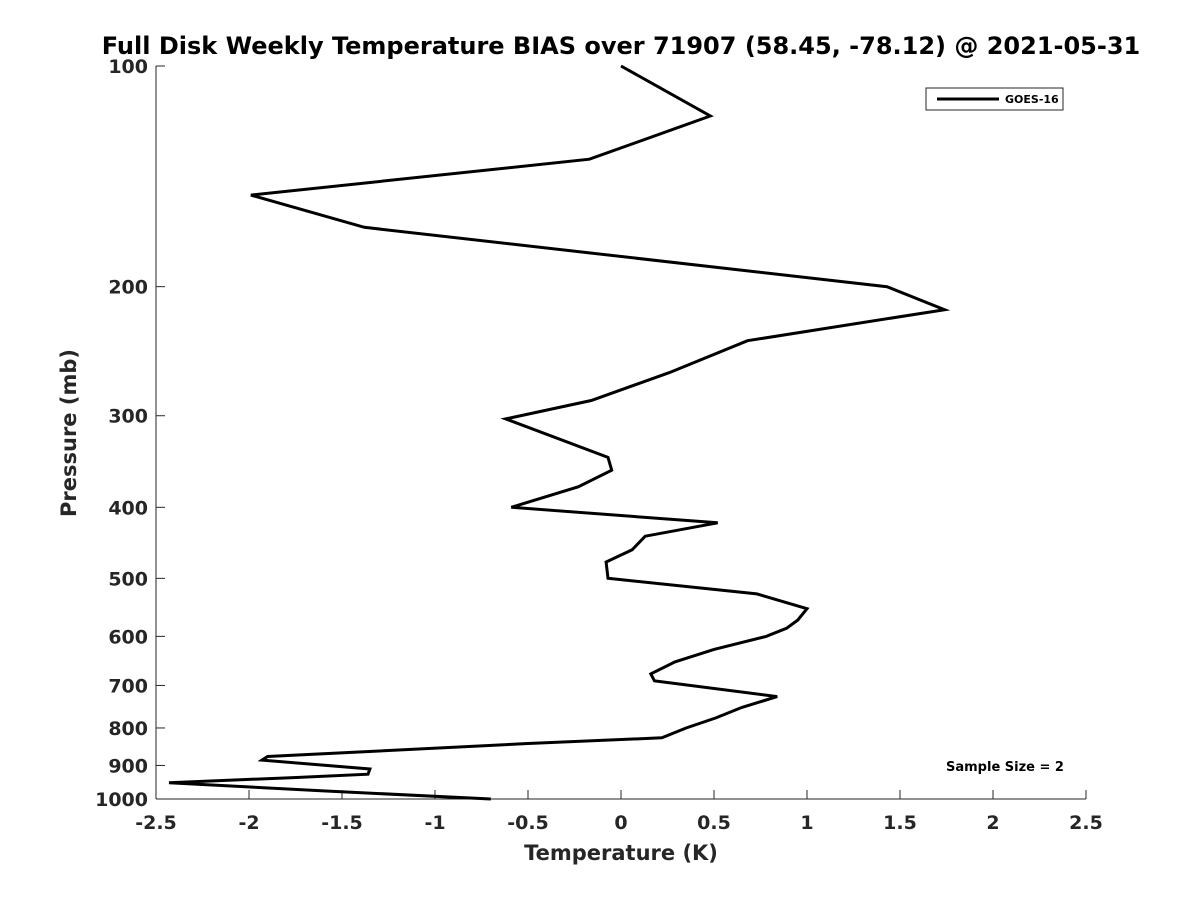 This screenshot has width=1200, height=900. I want to click on x-tick-label: -2.5, so click(156, 823).